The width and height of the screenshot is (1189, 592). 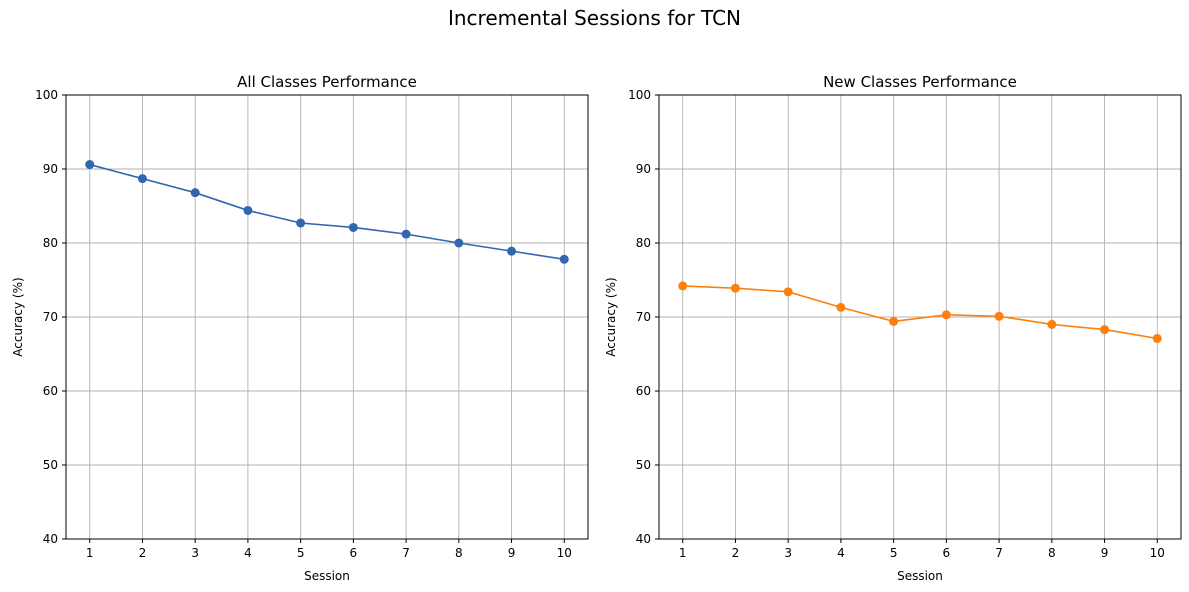 I want to click on figure-title: Incremental Sessions for TCN, so click(x=594, y=18).